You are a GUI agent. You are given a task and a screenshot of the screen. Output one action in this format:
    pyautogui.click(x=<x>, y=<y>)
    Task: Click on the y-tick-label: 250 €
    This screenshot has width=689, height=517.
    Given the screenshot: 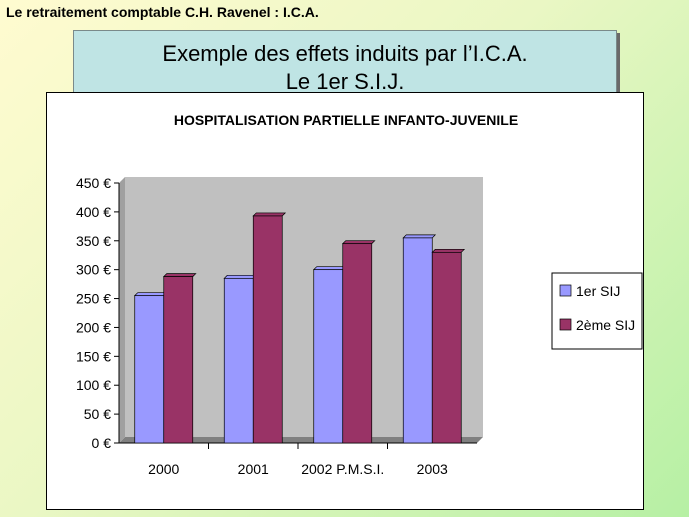 What is the action you would take?
    pyautogui.click(x=93, y=299)
    